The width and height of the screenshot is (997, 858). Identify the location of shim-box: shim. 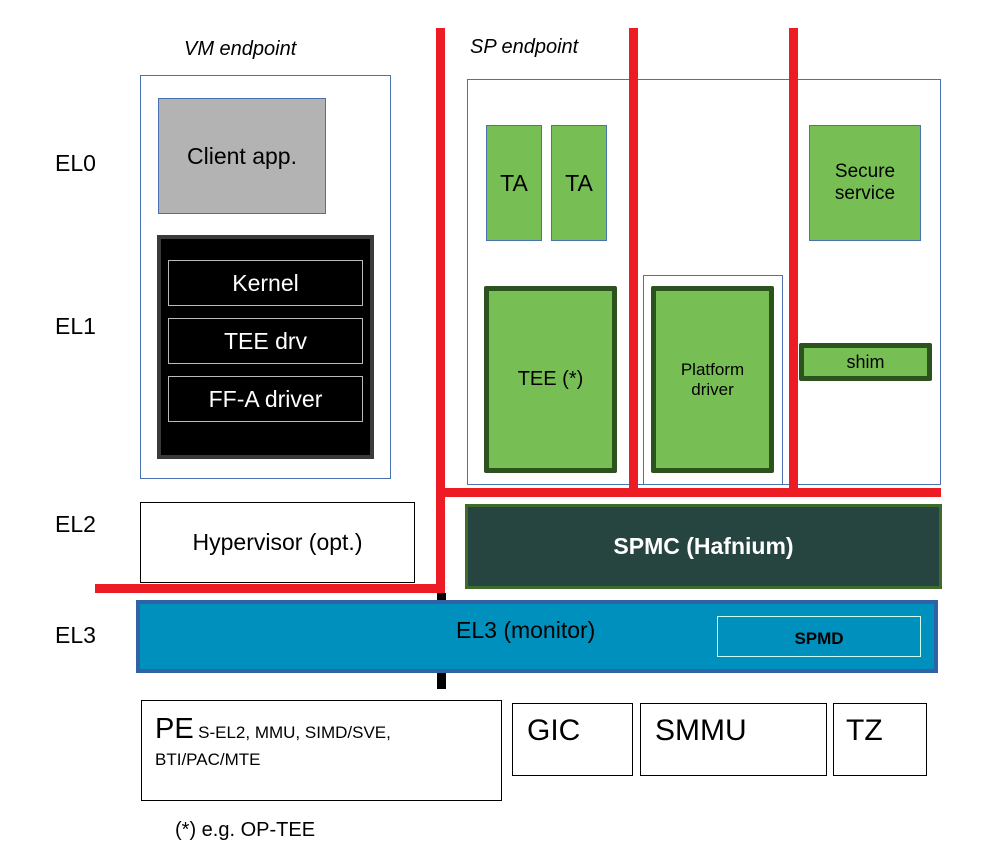
(865, 362).